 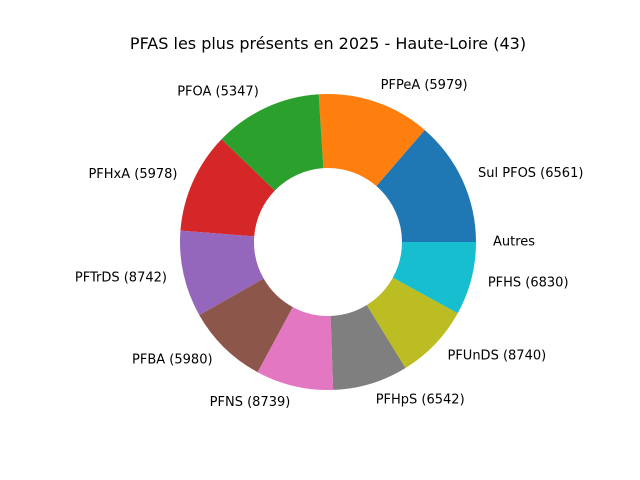 What do you see at coordinates (424, 85) in the screenshot?
I see `slice-label-pfpea: PFPeA (5979)` at bounding box center [424, 85].